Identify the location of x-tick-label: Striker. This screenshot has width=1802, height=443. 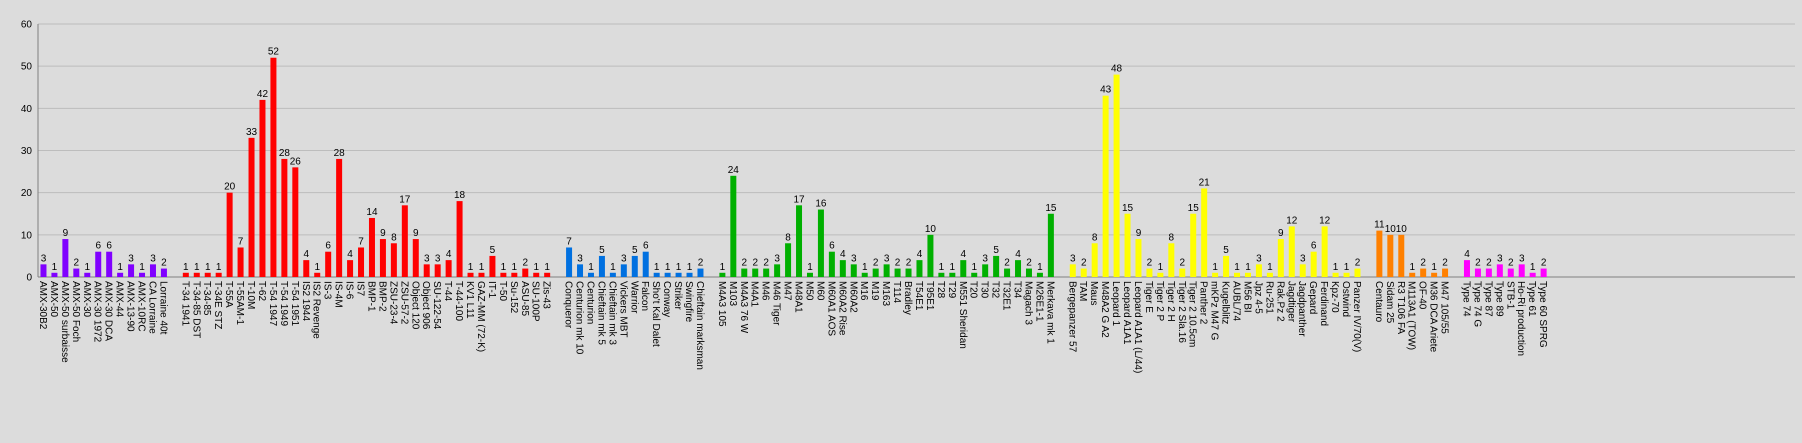
(677, 296).